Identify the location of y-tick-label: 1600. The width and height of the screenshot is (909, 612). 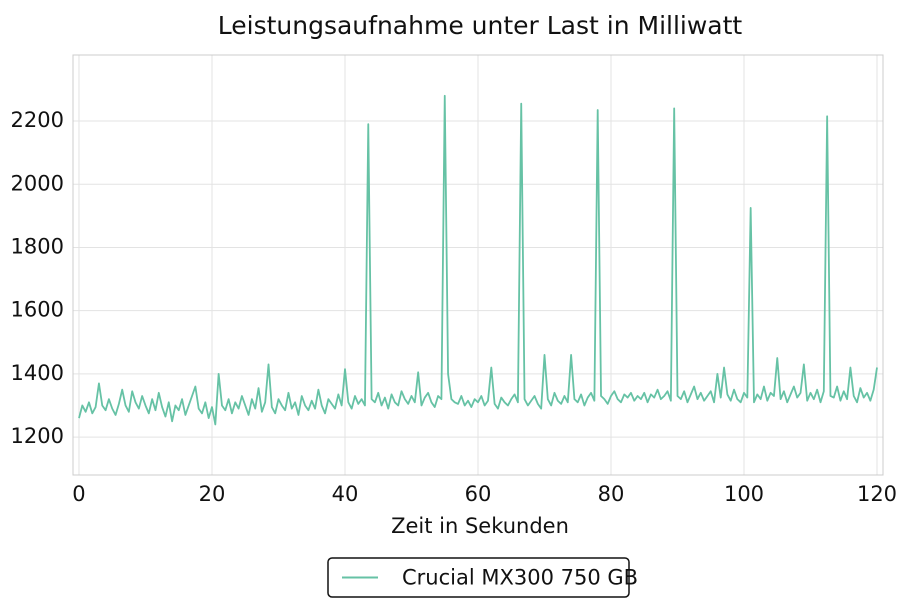
(37, 310).